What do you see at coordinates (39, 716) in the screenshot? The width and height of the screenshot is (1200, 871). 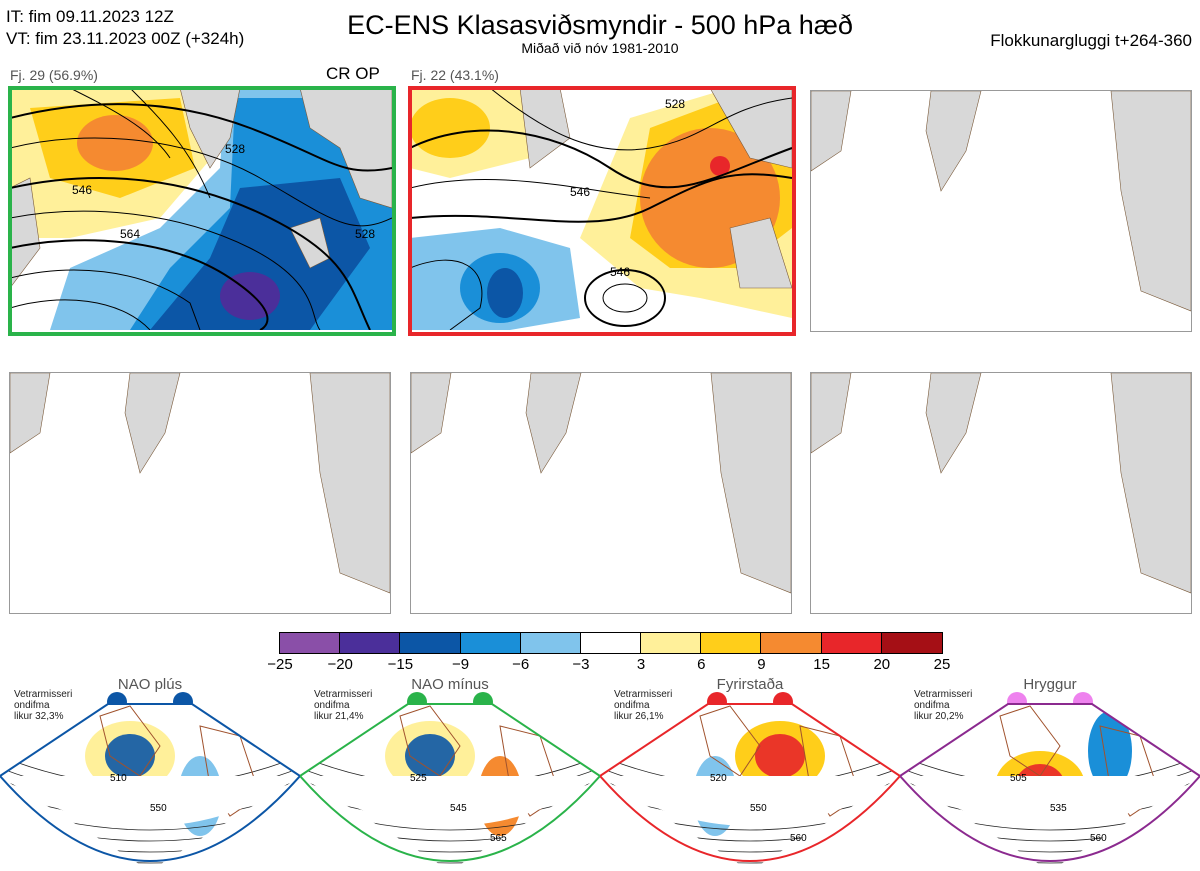 I see `regime-note-line: likur 32,3%` at bounding box center [39, 716].